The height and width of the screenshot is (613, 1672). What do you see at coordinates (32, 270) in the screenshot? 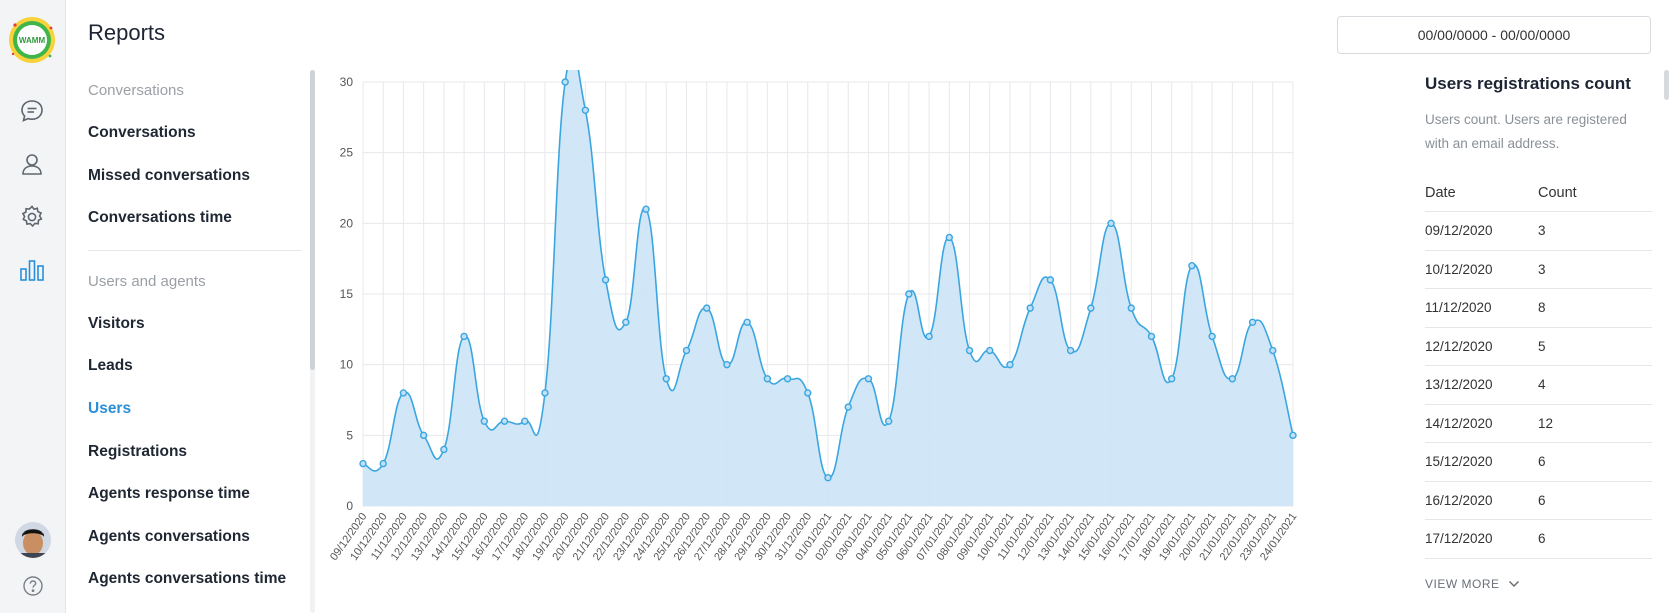
I see `bar-chart-icon` at bounding box center [32, 270].